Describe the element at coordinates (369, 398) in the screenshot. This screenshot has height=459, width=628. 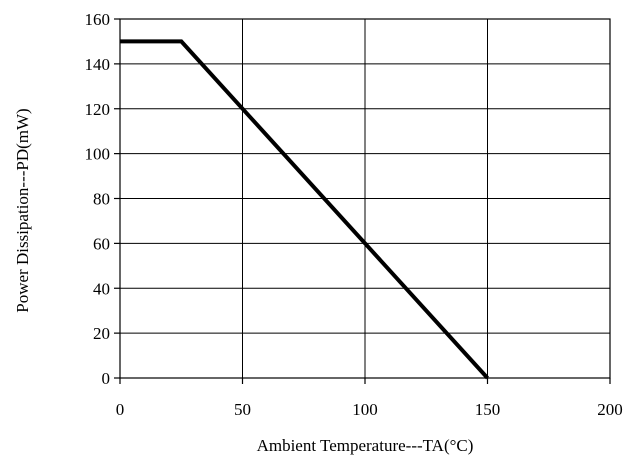
I see `x-axis-ticks: 0 50 100 150 200` at that location.